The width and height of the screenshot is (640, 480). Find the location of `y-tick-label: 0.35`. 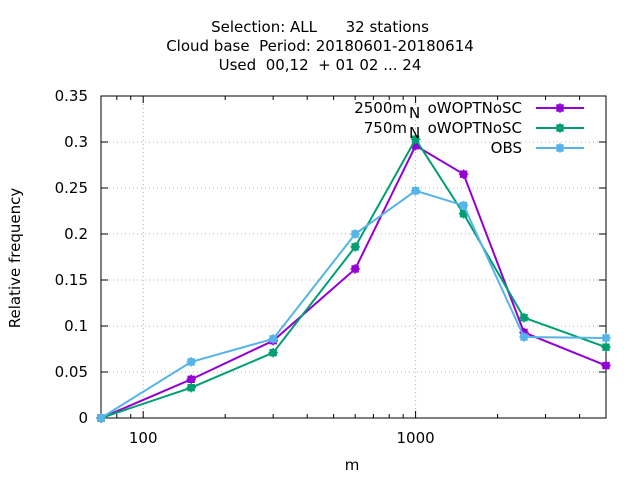

y-tick-label: 0.35 is located at coordinates (71, 96).